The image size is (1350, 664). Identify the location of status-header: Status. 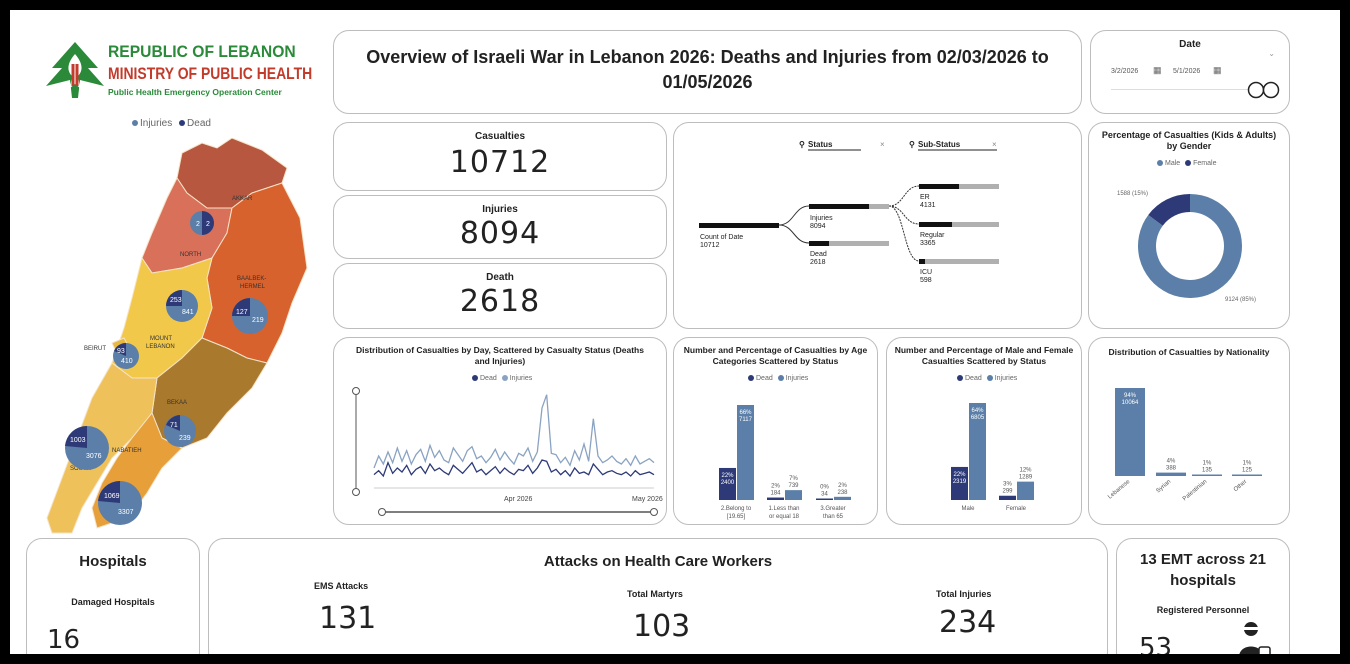
(820, 144).